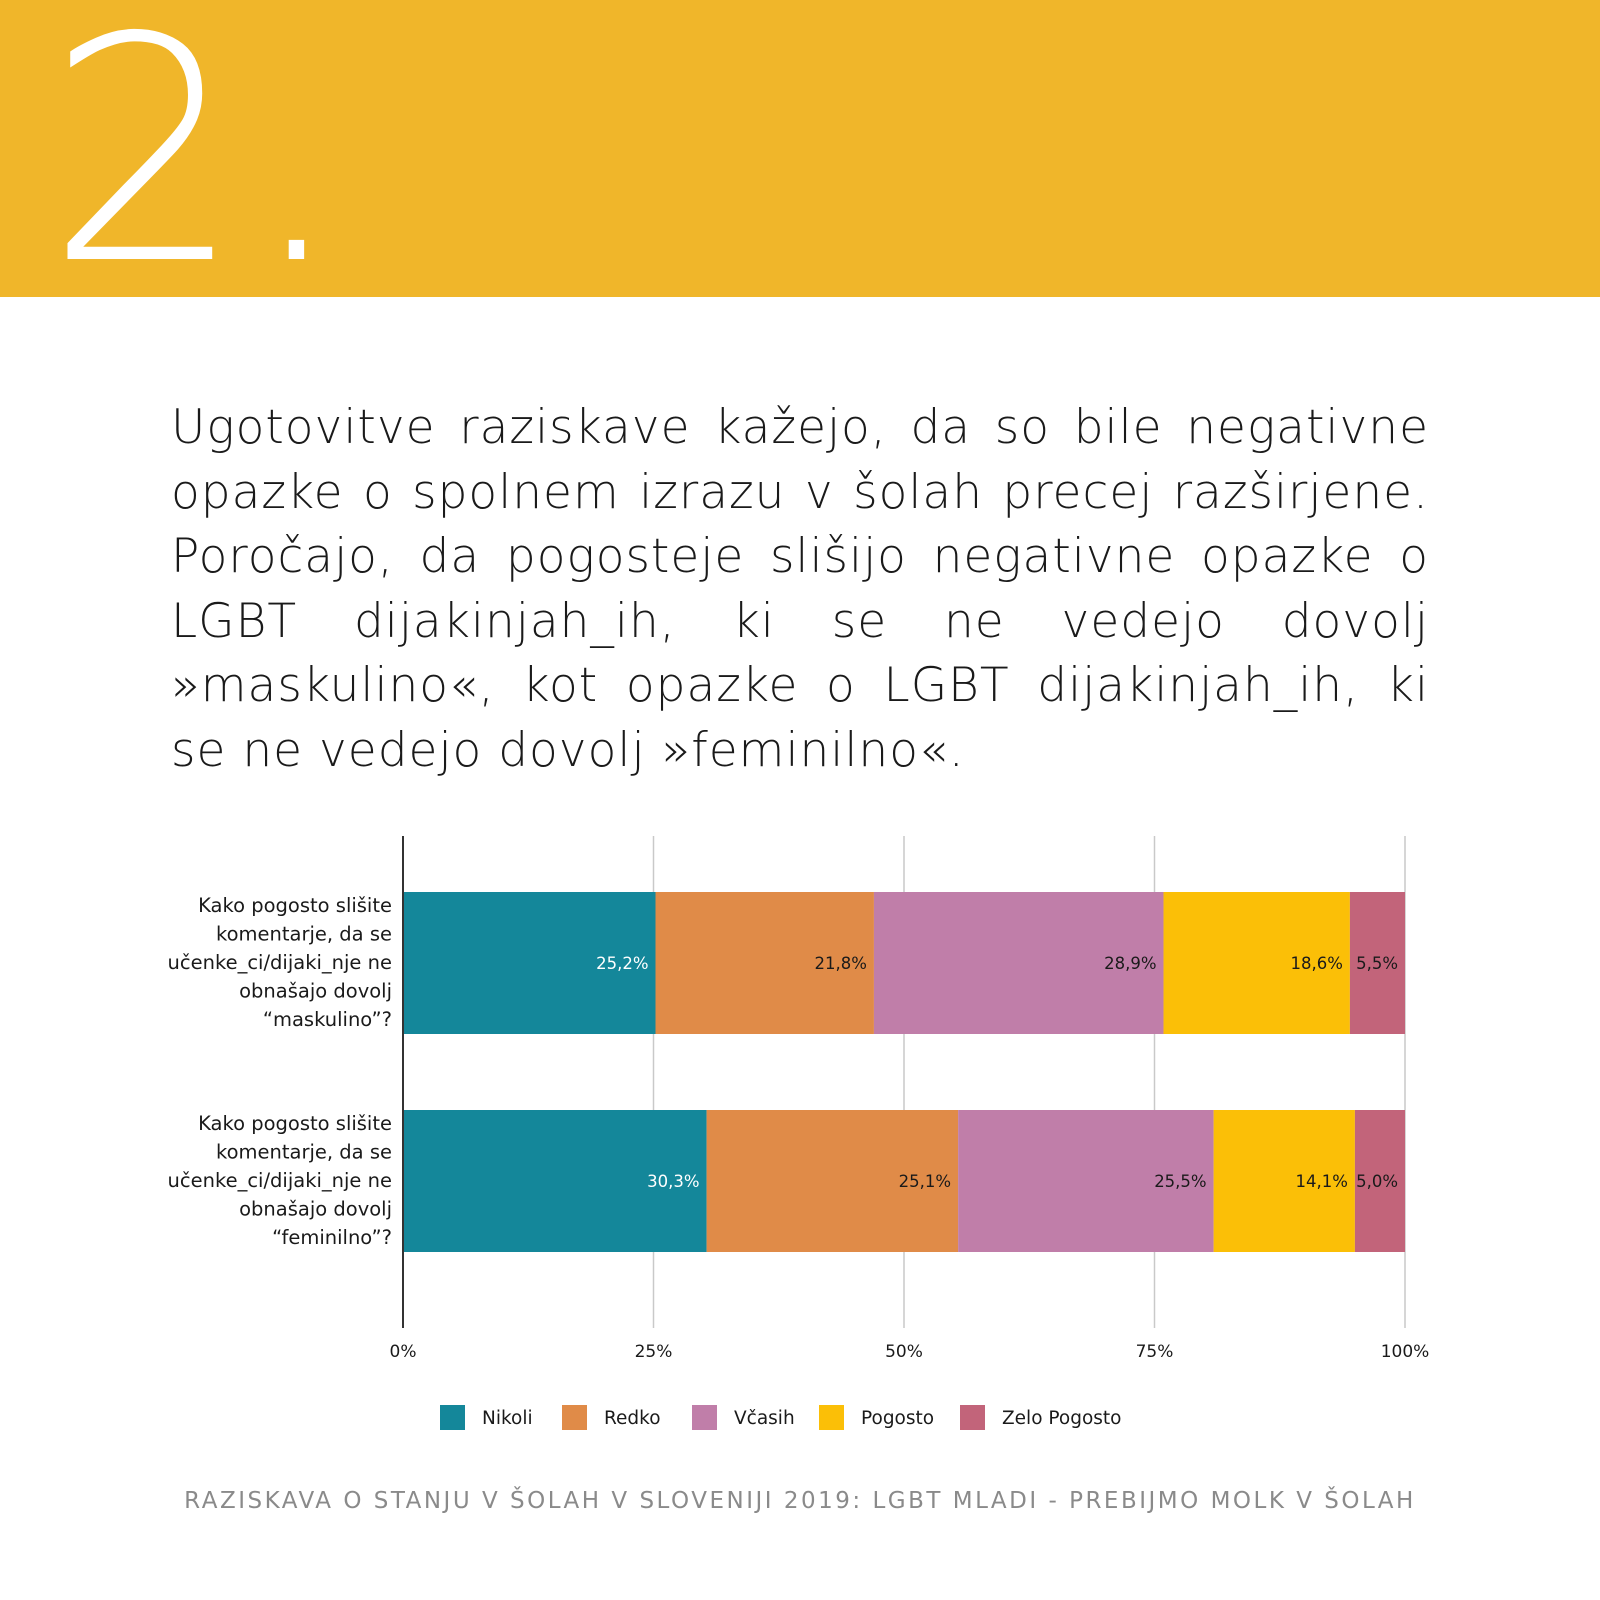 The height and width of the screenshot is (1600, 1600). Describe the element at coordinates (1130, 963) in the screenshot. I see `data-label: 28,9%` at that location.